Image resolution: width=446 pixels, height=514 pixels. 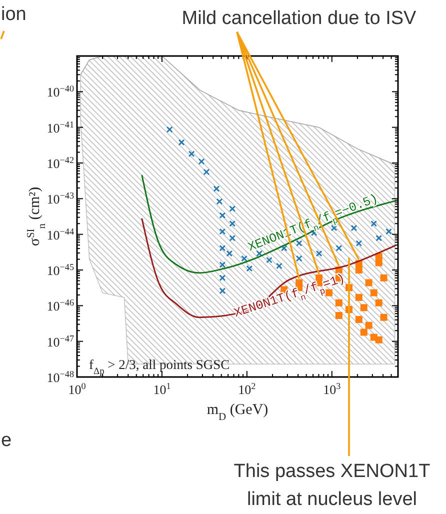 What do you see at coordinates (237, 412) in the screenshot?
I see `x-axis-title: m$_{D}$ (GeV)` at bounding box center [237, 412].